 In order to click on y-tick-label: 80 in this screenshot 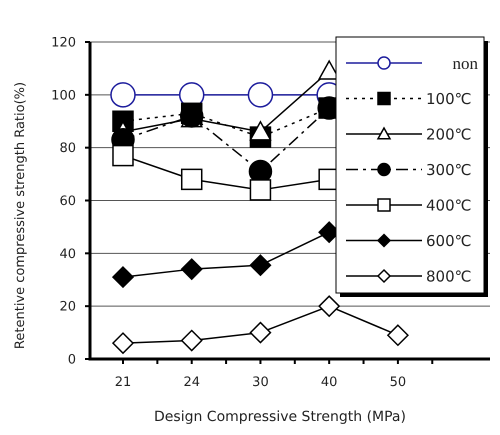, I will do `click(67, 148)`.